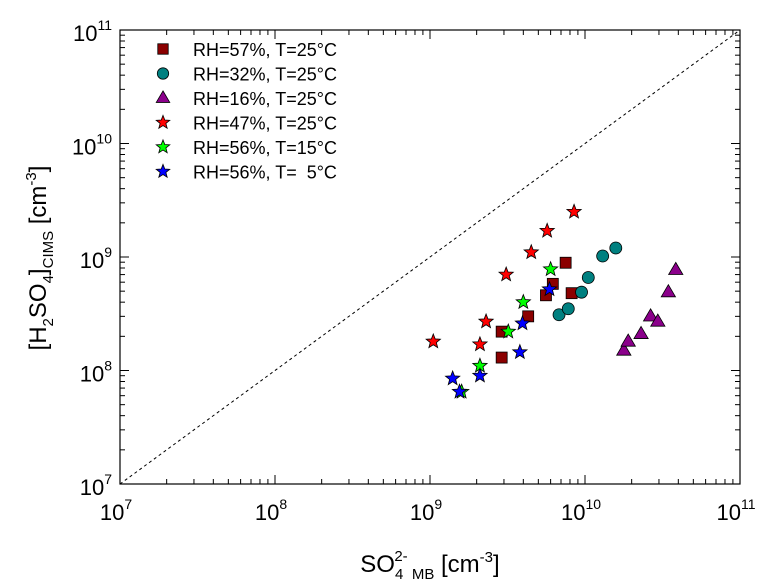 This screenshot has width=760, height=581. What do you see at coordinates (271, 510) in the screenshot?
I see `x-tick-label: 10⁸` at bounding box center [271, 510].